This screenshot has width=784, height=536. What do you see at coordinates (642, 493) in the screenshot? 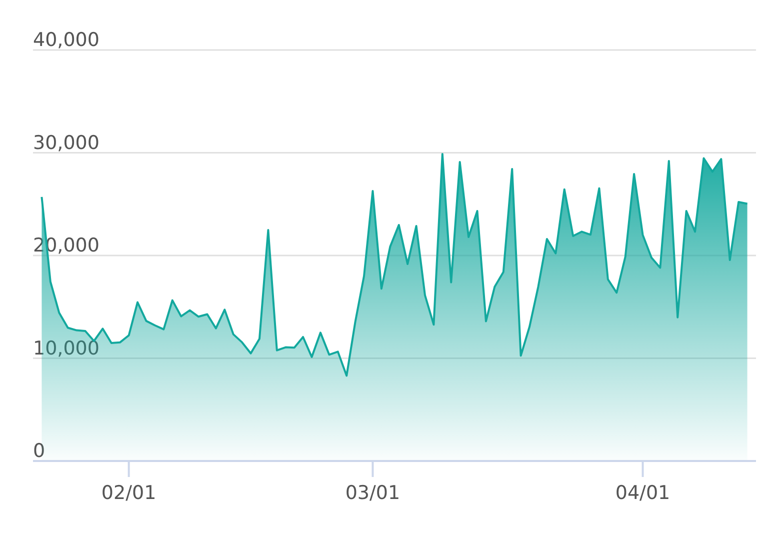
I see `x-tick-label: 04/01` at bounding box center [642, 493].